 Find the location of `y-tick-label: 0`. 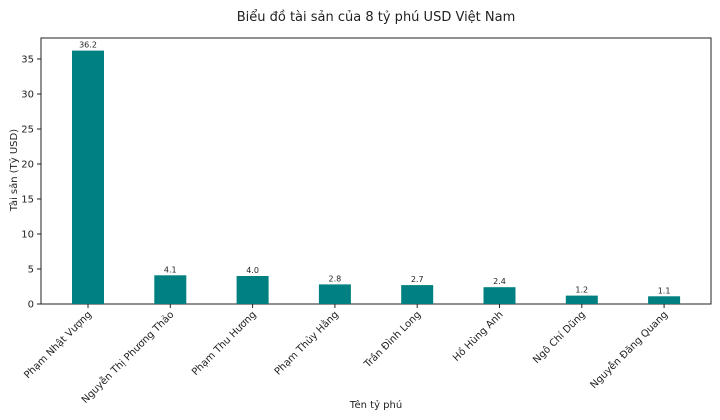

y-tick-label: 0 is located at coordinates (31, 305).